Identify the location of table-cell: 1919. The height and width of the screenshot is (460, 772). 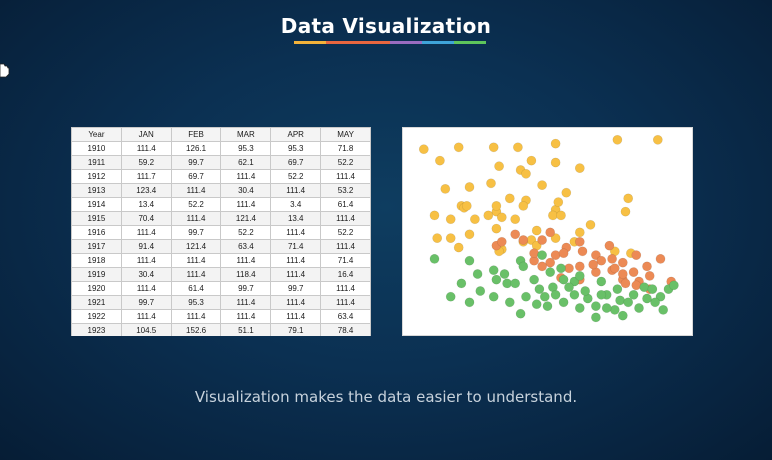
(96, 274).